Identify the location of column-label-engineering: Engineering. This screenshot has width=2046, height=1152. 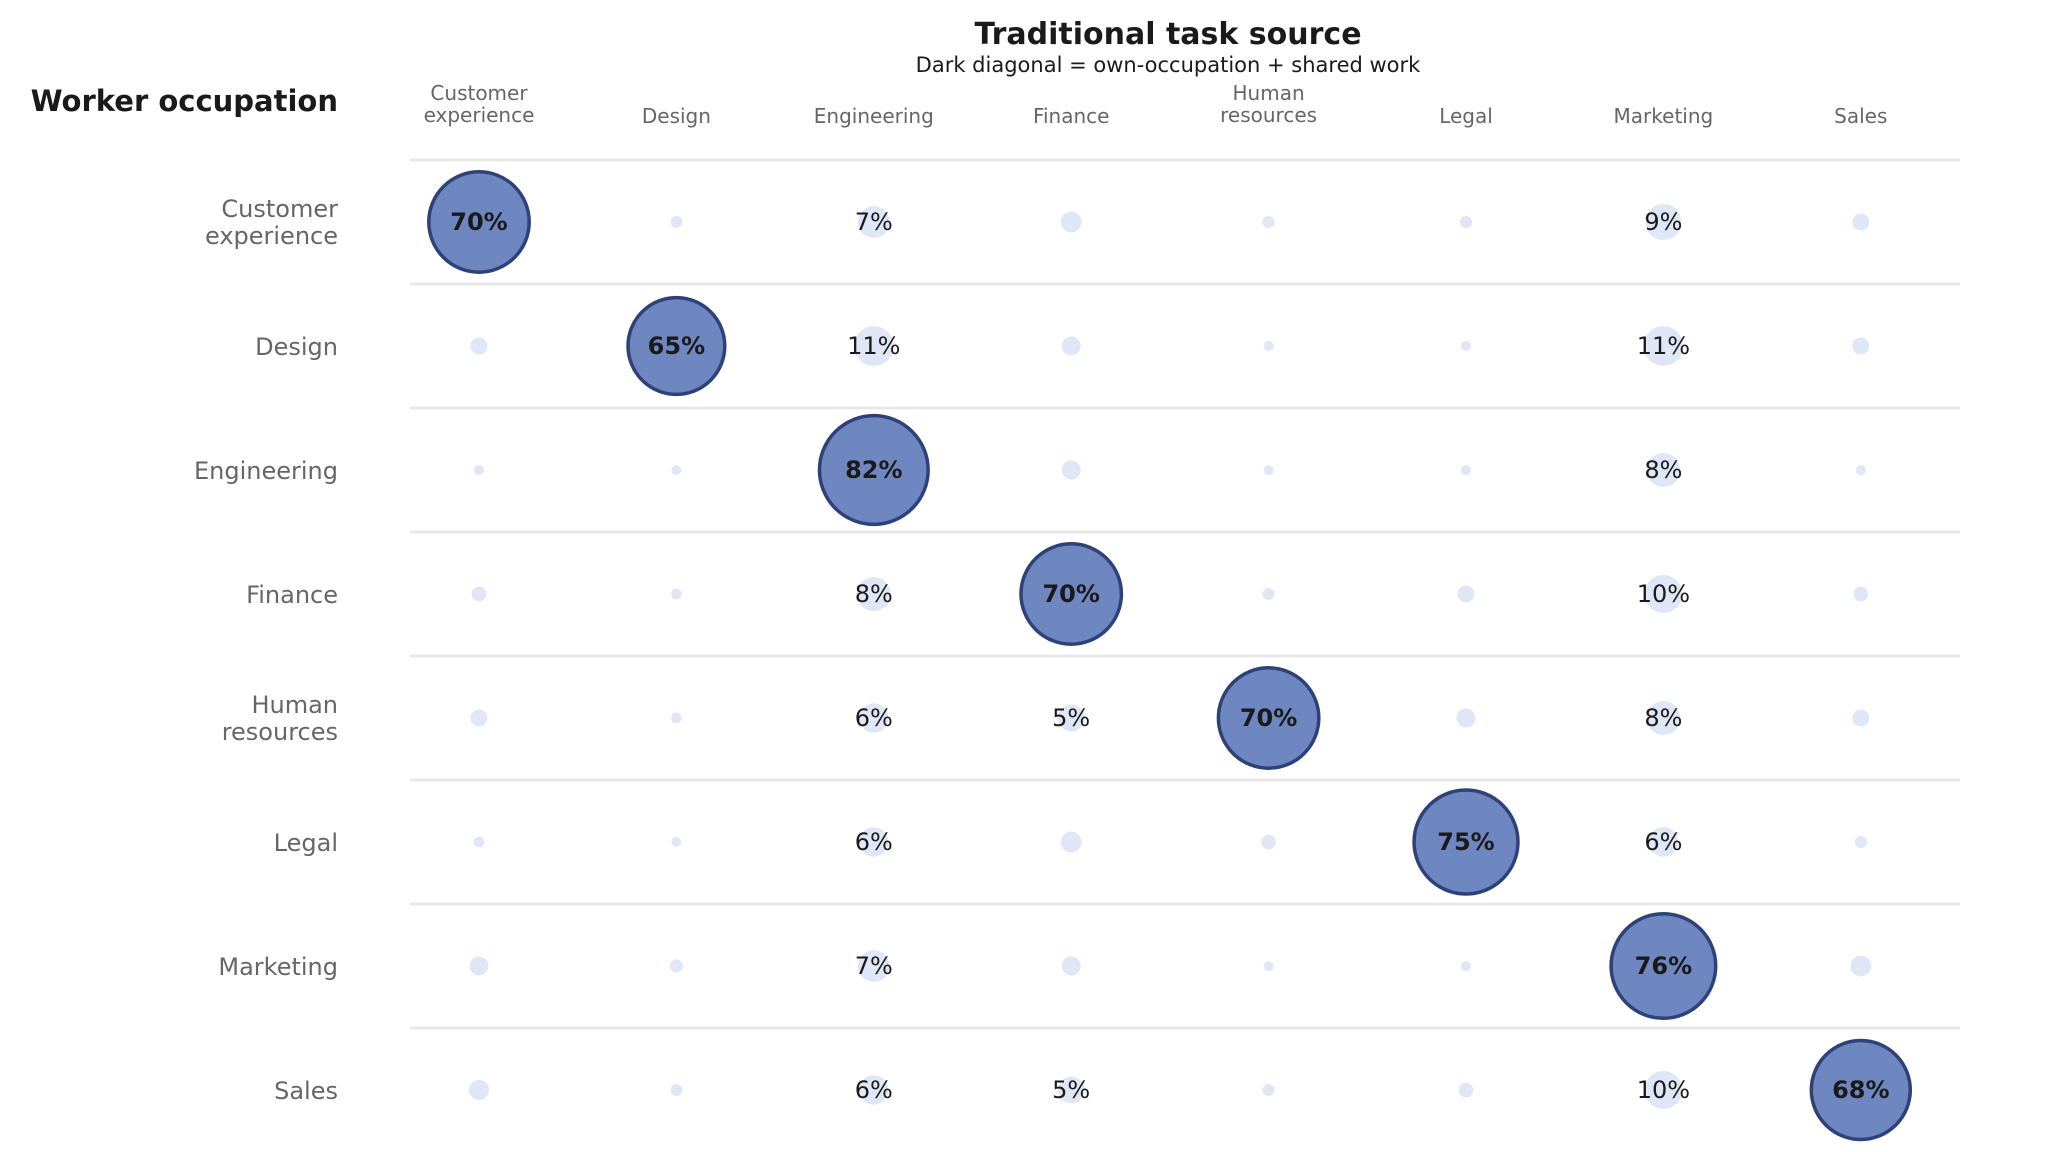
(874, 116).